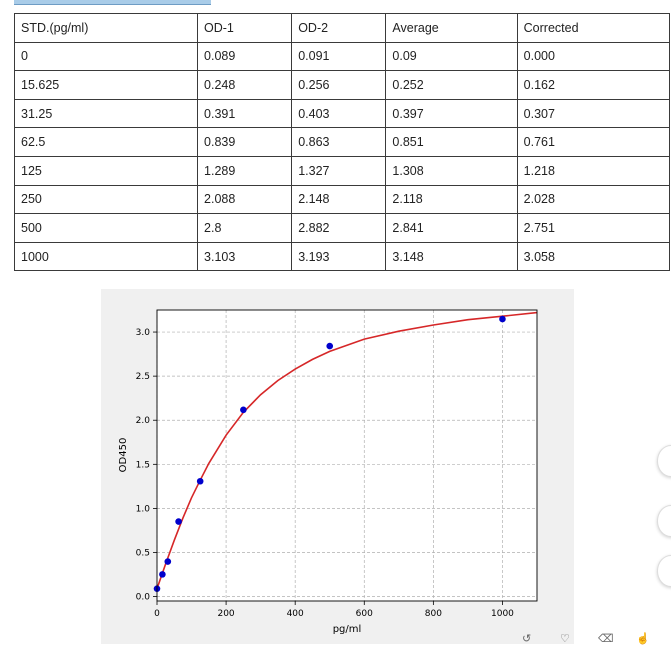 Image resolution: width=671 pixels, height=645 pixels. I want to click on table-cell: 3.103, so click(245, 256).